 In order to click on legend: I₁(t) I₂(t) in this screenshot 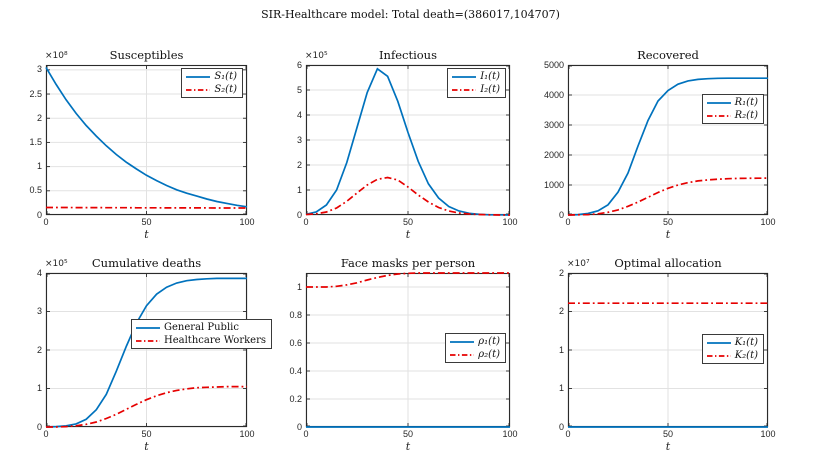, I will do `click(476, 83)`.